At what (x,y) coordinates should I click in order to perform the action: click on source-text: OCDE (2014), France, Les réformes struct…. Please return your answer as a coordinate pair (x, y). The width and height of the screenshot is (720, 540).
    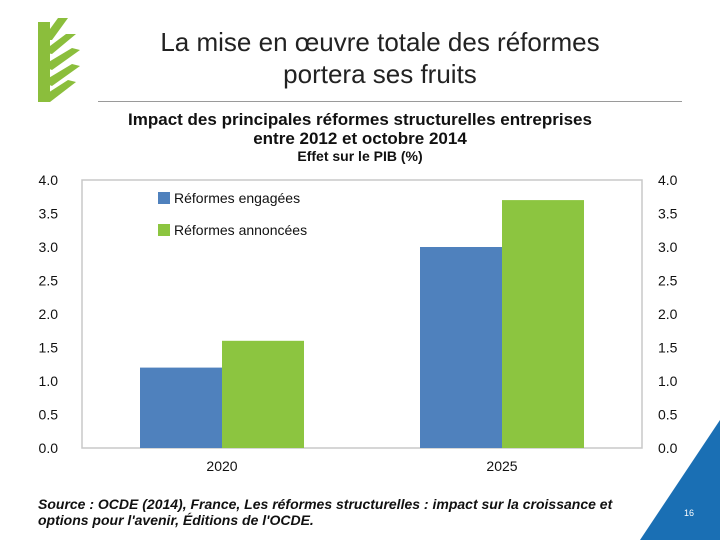
    Looking at the image, I should click on (325, 512).